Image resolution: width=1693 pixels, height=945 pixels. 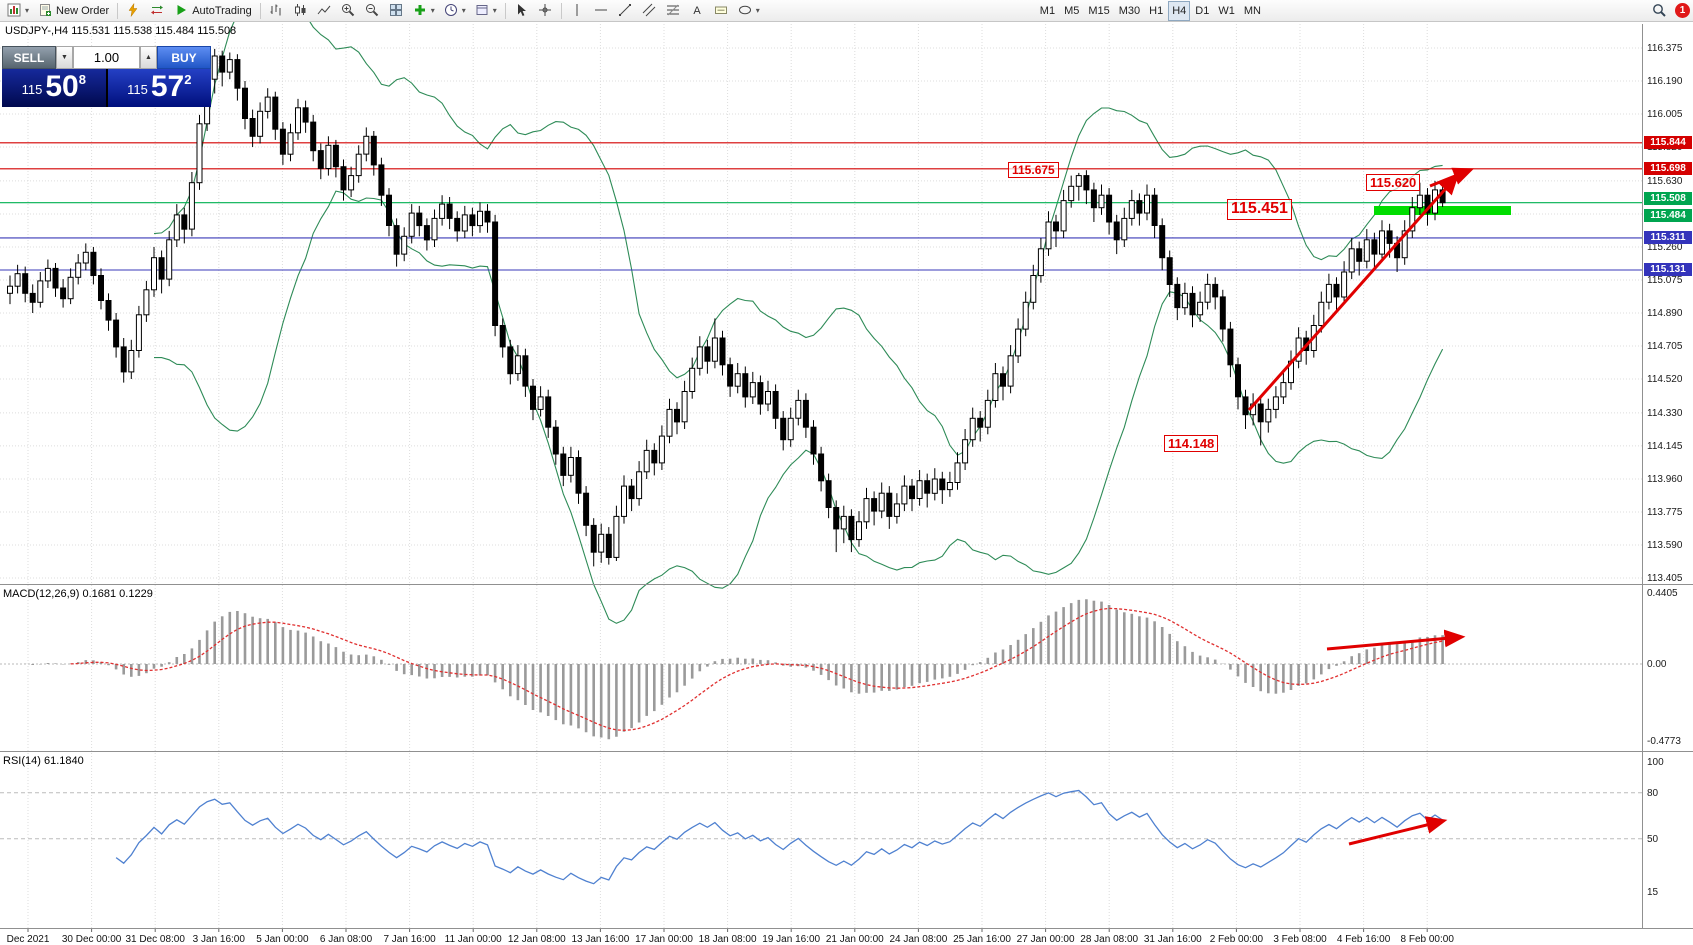 I want to click on cursor-button, so click(x=521, y=11).